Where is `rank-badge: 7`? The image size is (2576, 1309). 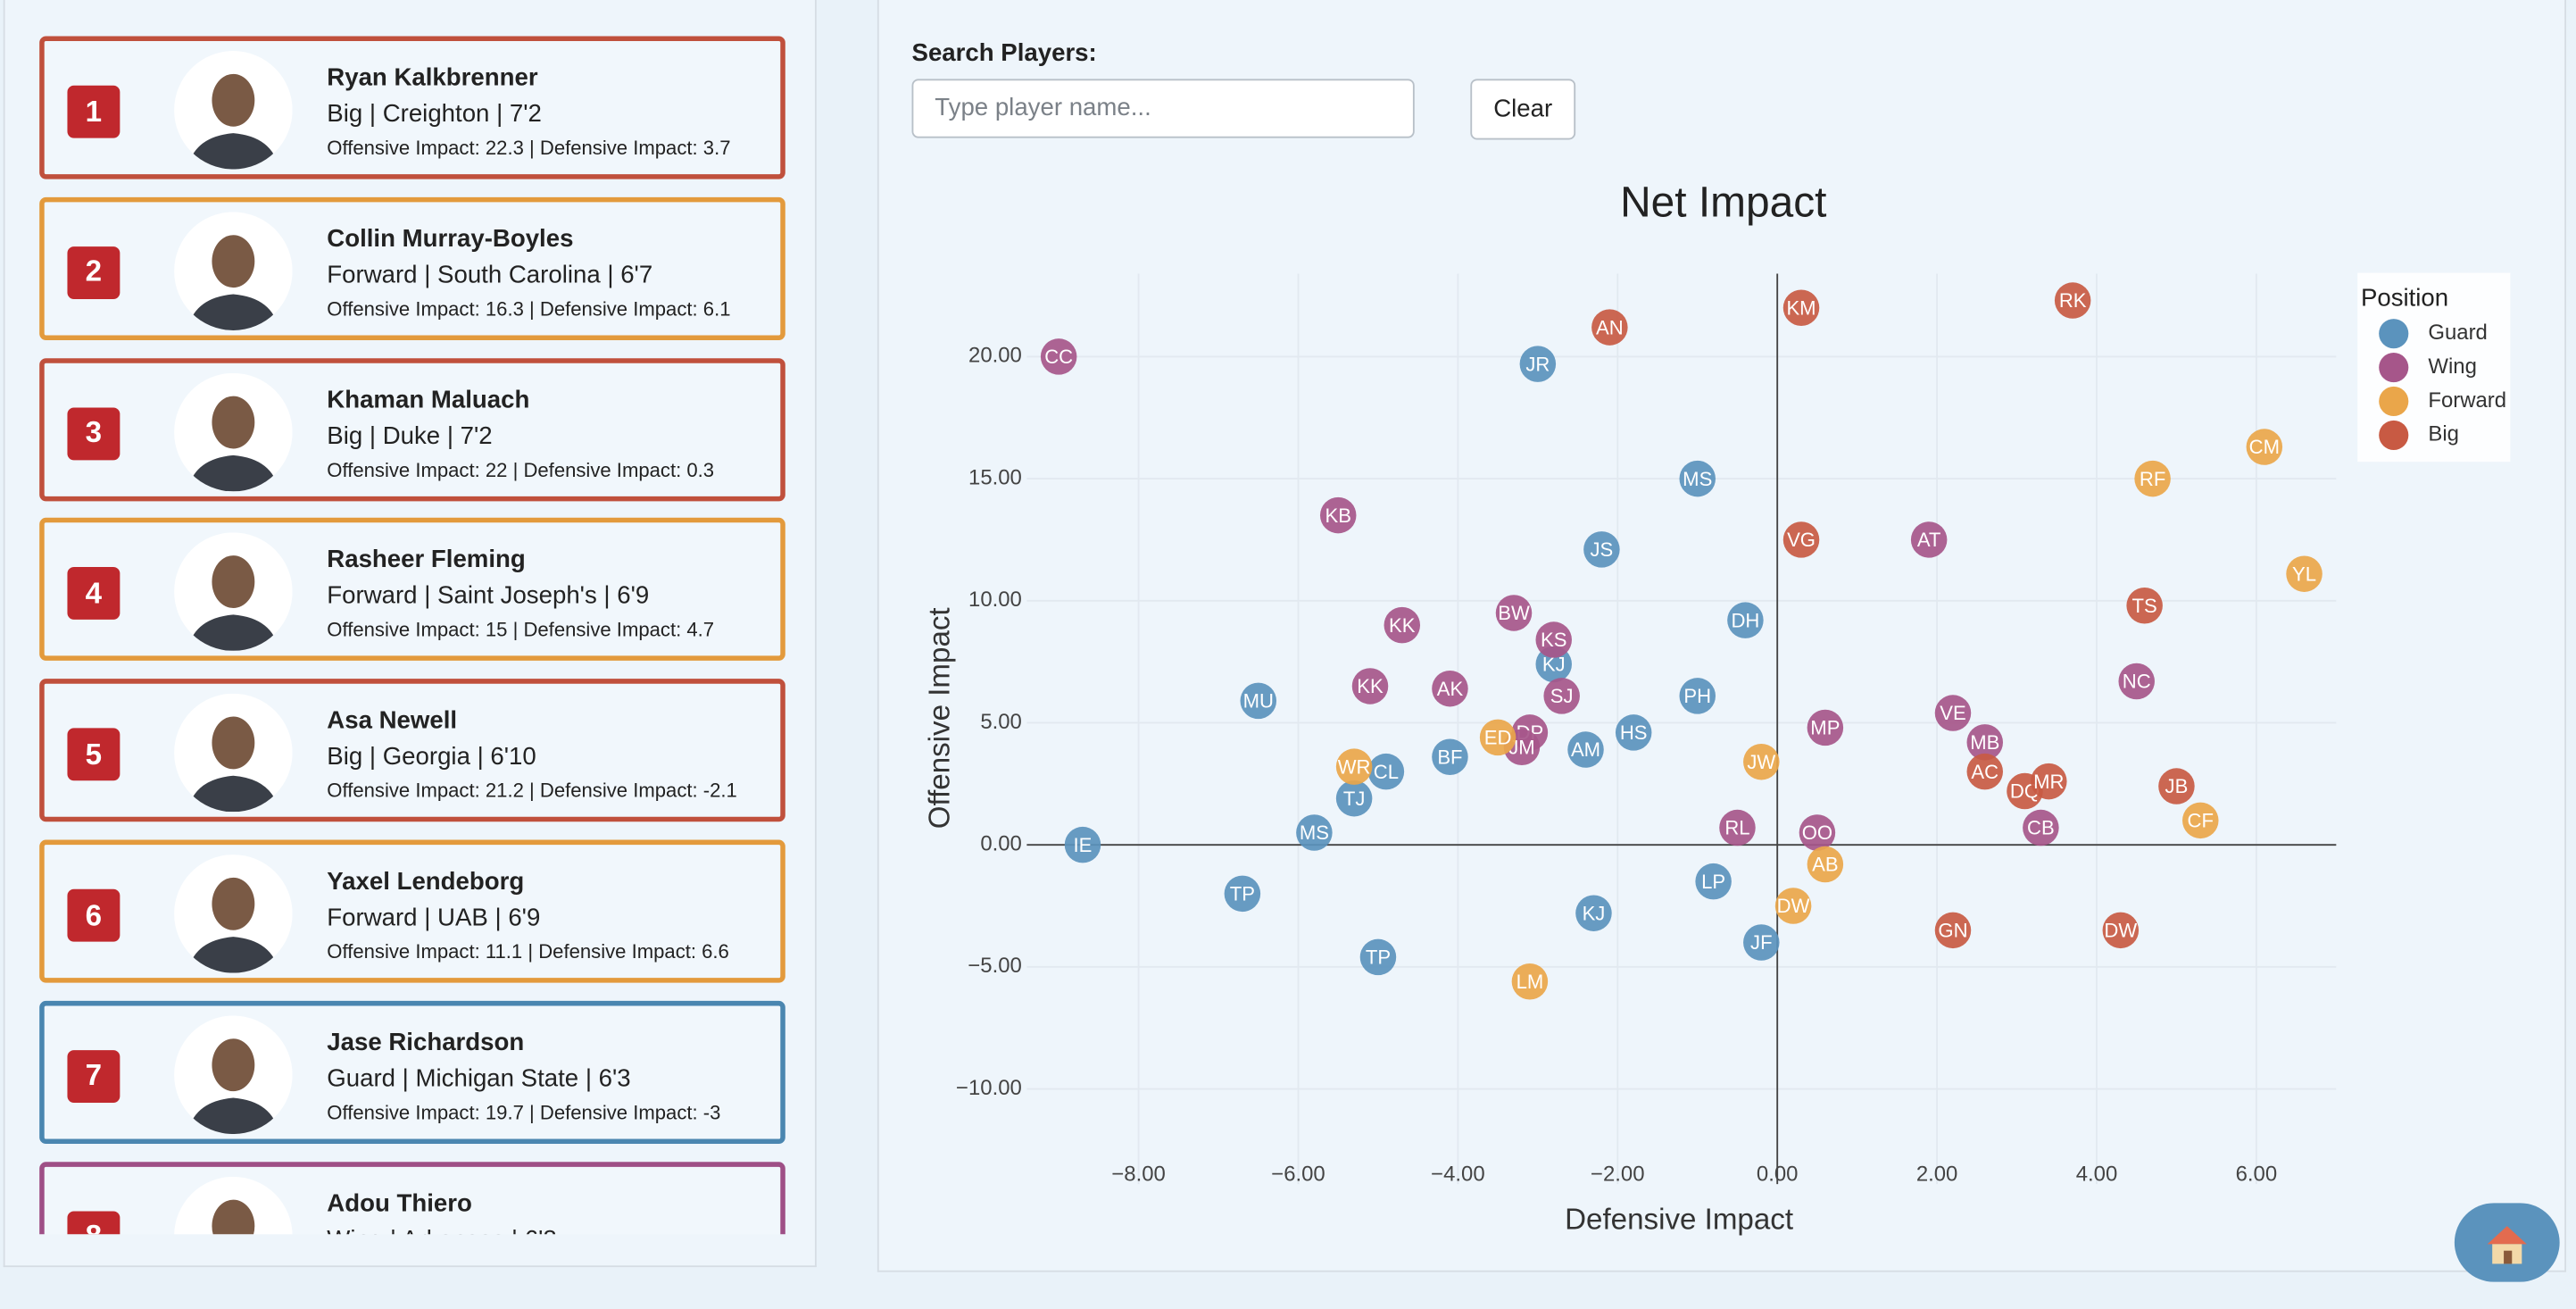
rank-badge: 7 is located at coordinates (93, 1076).